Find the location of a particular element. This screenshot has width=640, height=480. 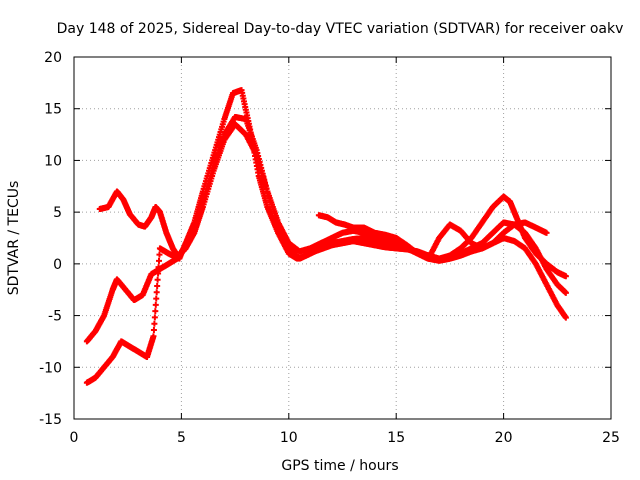

y-tick-label: -15 is located at coordinates (50, 420).